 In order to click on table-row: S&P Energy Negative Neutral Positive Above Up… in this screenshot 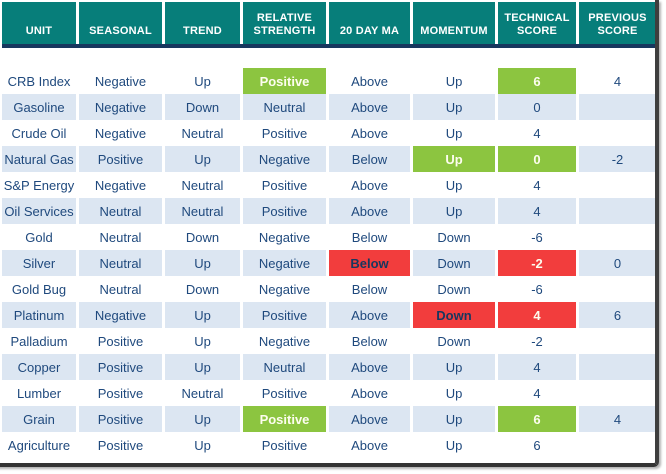, I will do `click(329, 185)`.